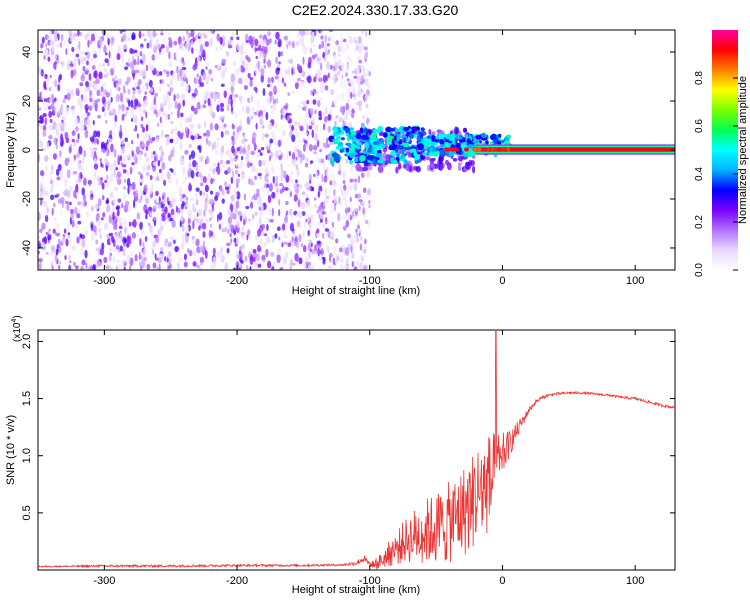 The height and width of the screenshot is (600, 750). Describe the element at coordinates (699, 270) in the screenshot. I see `colorbar-tick-label: 0.0` at that location.